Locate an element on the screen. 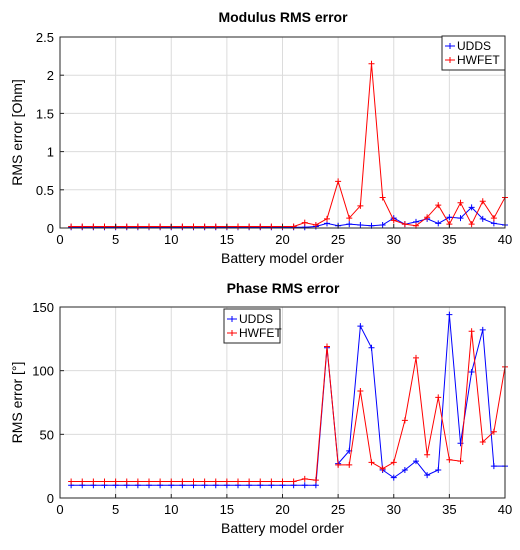 The height and width of the screenshot is (550, 520). plot-title: Modulus RMS error is located at coordinates (283, 17).